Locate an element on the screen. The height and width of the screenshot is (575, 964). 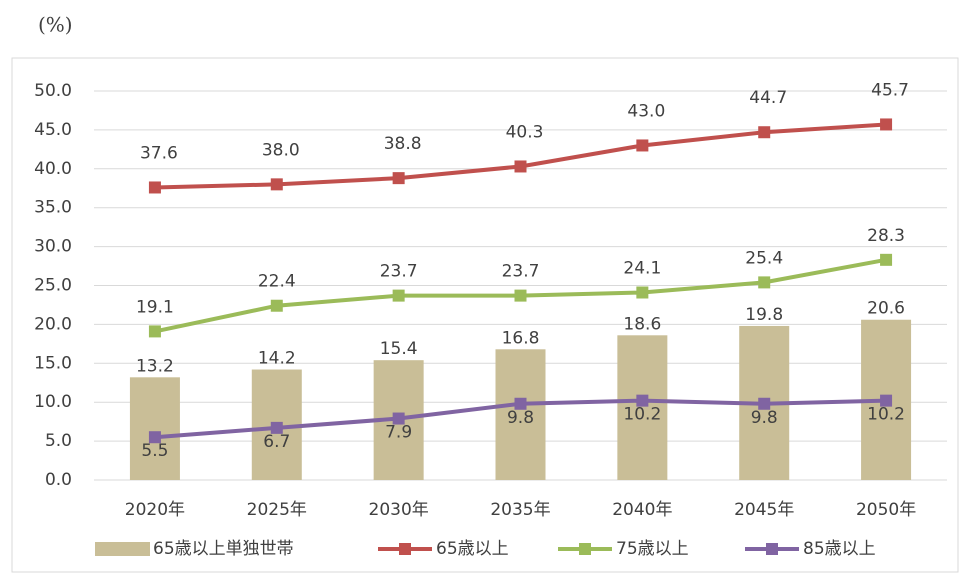
x-tick-label: 2035年 is located at coordinates (520, 510).